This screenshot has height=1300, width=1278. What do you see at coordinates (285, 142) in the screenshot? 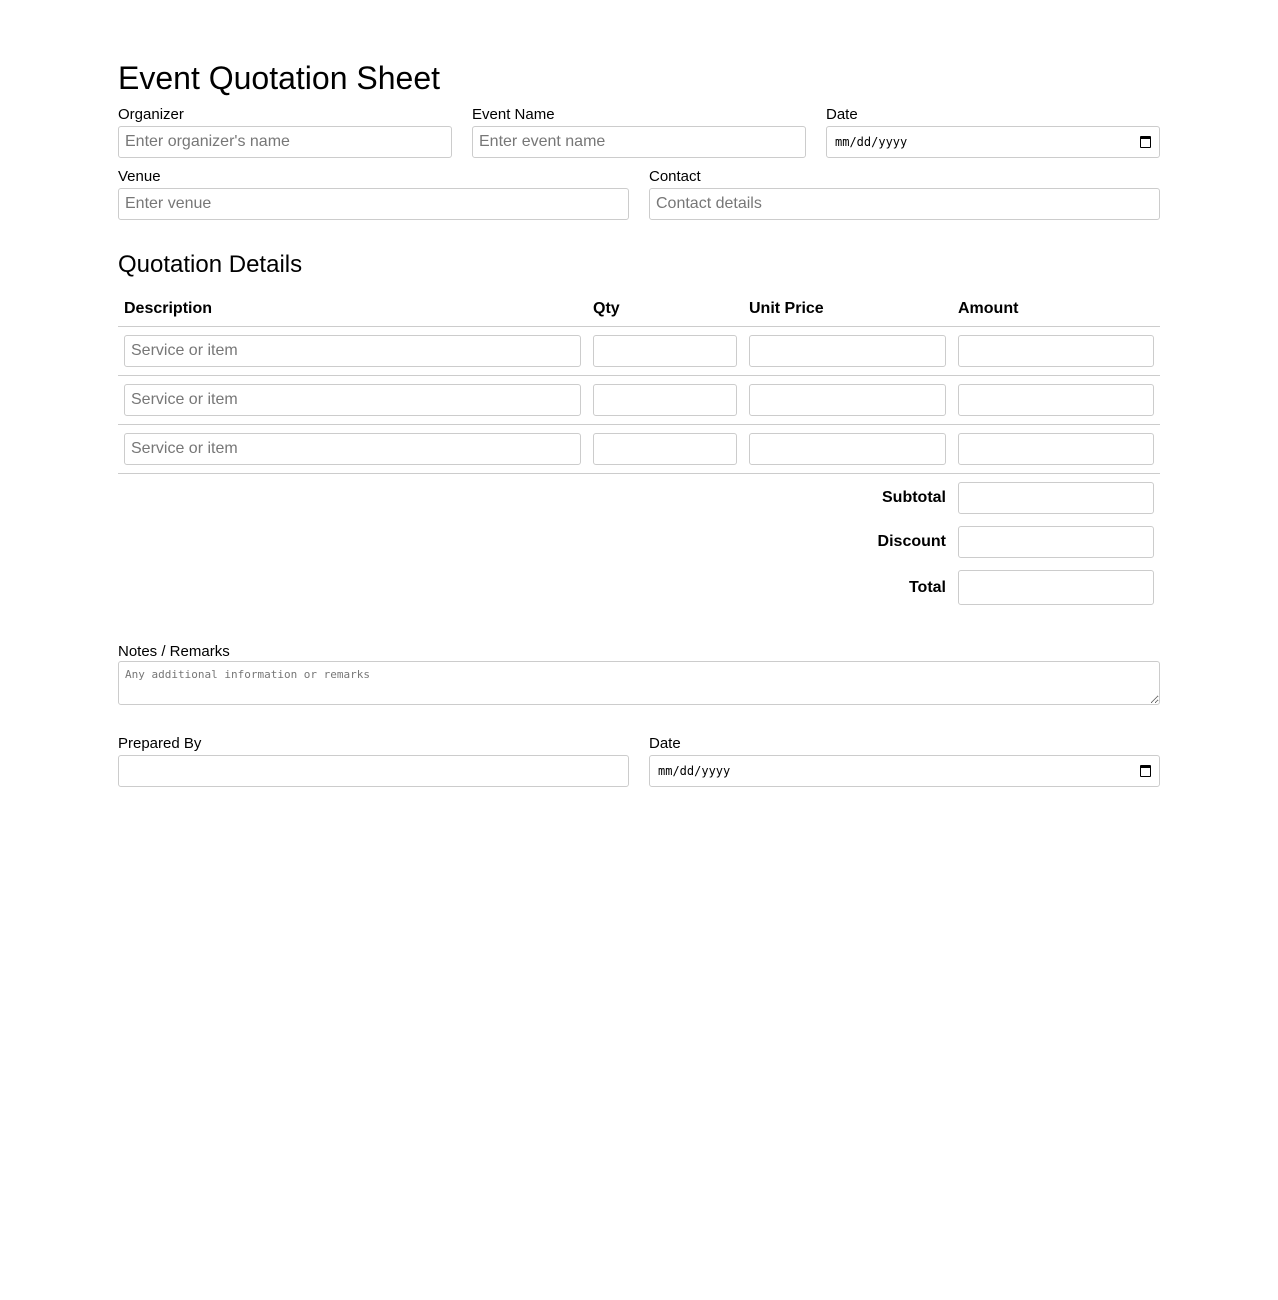
I see `organizer-input` at bounding box center [285, 142].